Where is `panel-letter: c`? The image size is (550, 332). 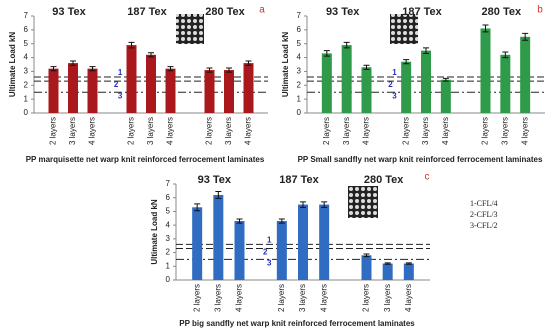 panel-letter: c is located at coordinates (427, 177).